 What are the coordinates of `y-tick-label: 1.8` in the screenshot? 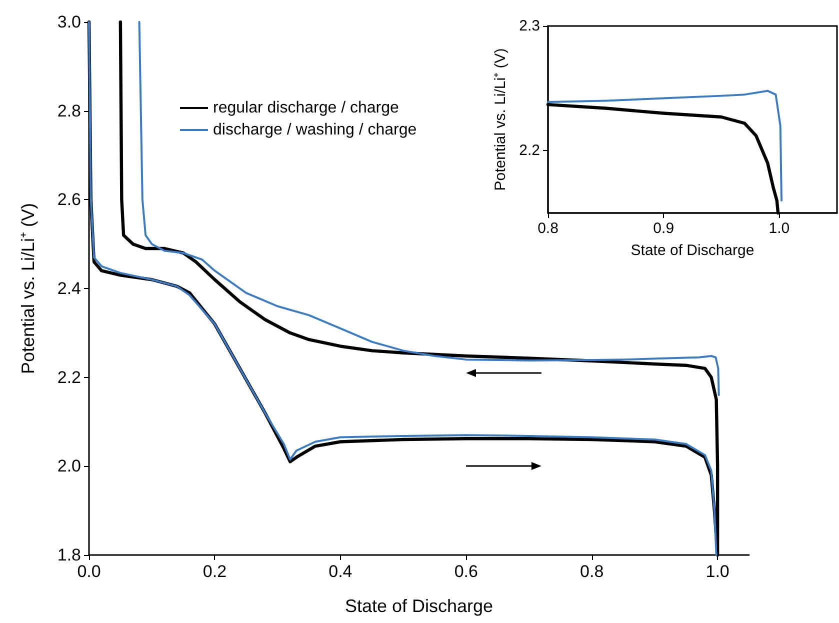 It's located at (69, 555).